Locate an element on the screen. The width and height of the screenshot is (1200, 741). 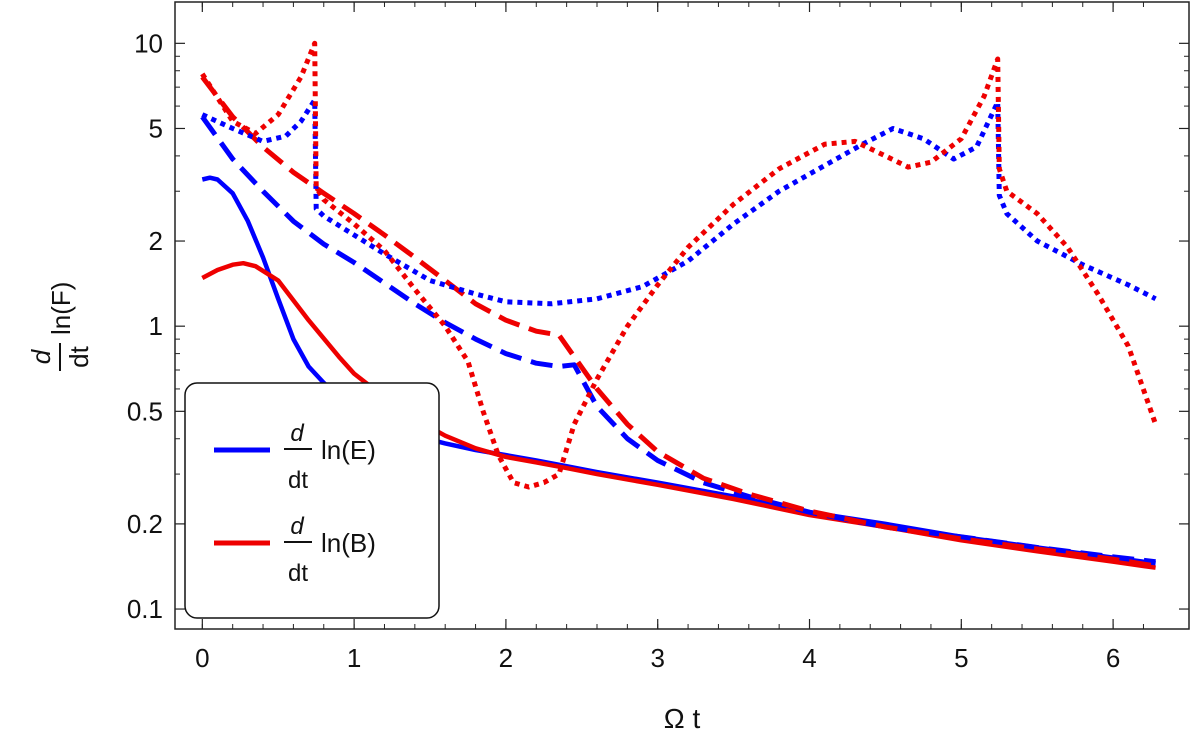
x-axis-label: Ω t is located at coordinates (682, 718).